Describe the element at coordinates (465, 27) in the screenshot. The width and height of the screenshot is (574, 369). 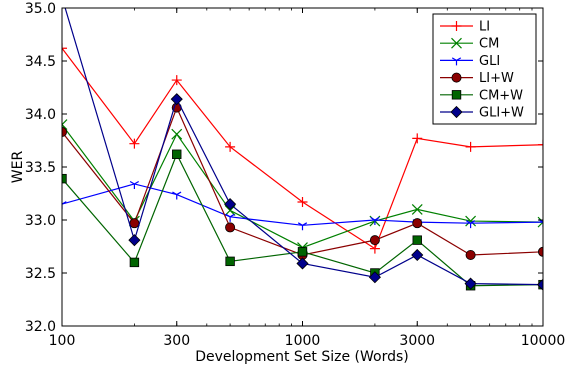
I see `legend-entry: LI` at that location.